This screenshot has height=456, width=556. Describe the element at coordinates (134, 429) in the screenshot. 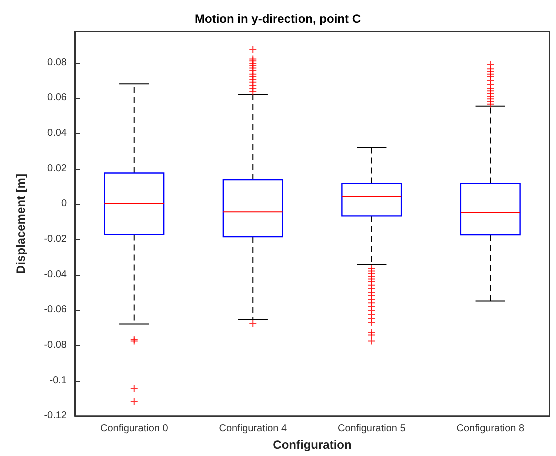

I see `x-tick-label: Configuration 0` at that location.